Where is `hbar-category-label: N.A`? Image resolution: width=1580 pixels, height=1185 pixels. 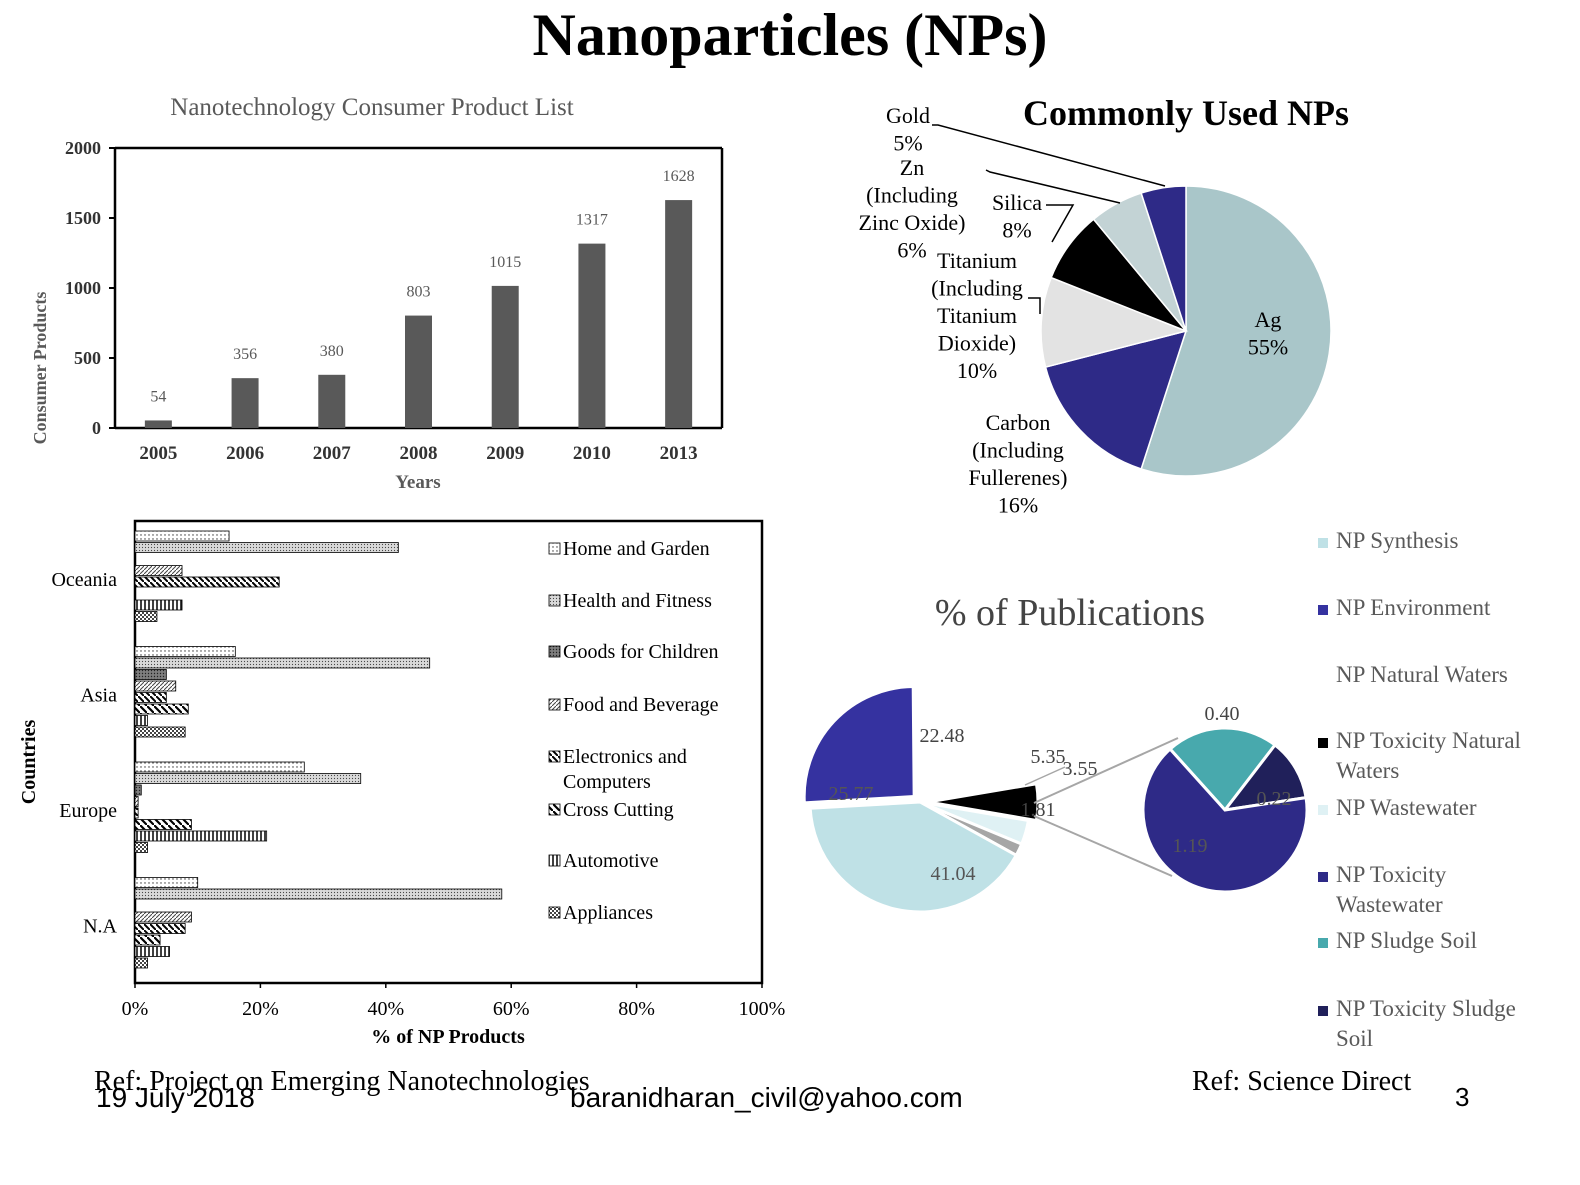
hbar-category-label: N.A is located at coordinates (100, 926).